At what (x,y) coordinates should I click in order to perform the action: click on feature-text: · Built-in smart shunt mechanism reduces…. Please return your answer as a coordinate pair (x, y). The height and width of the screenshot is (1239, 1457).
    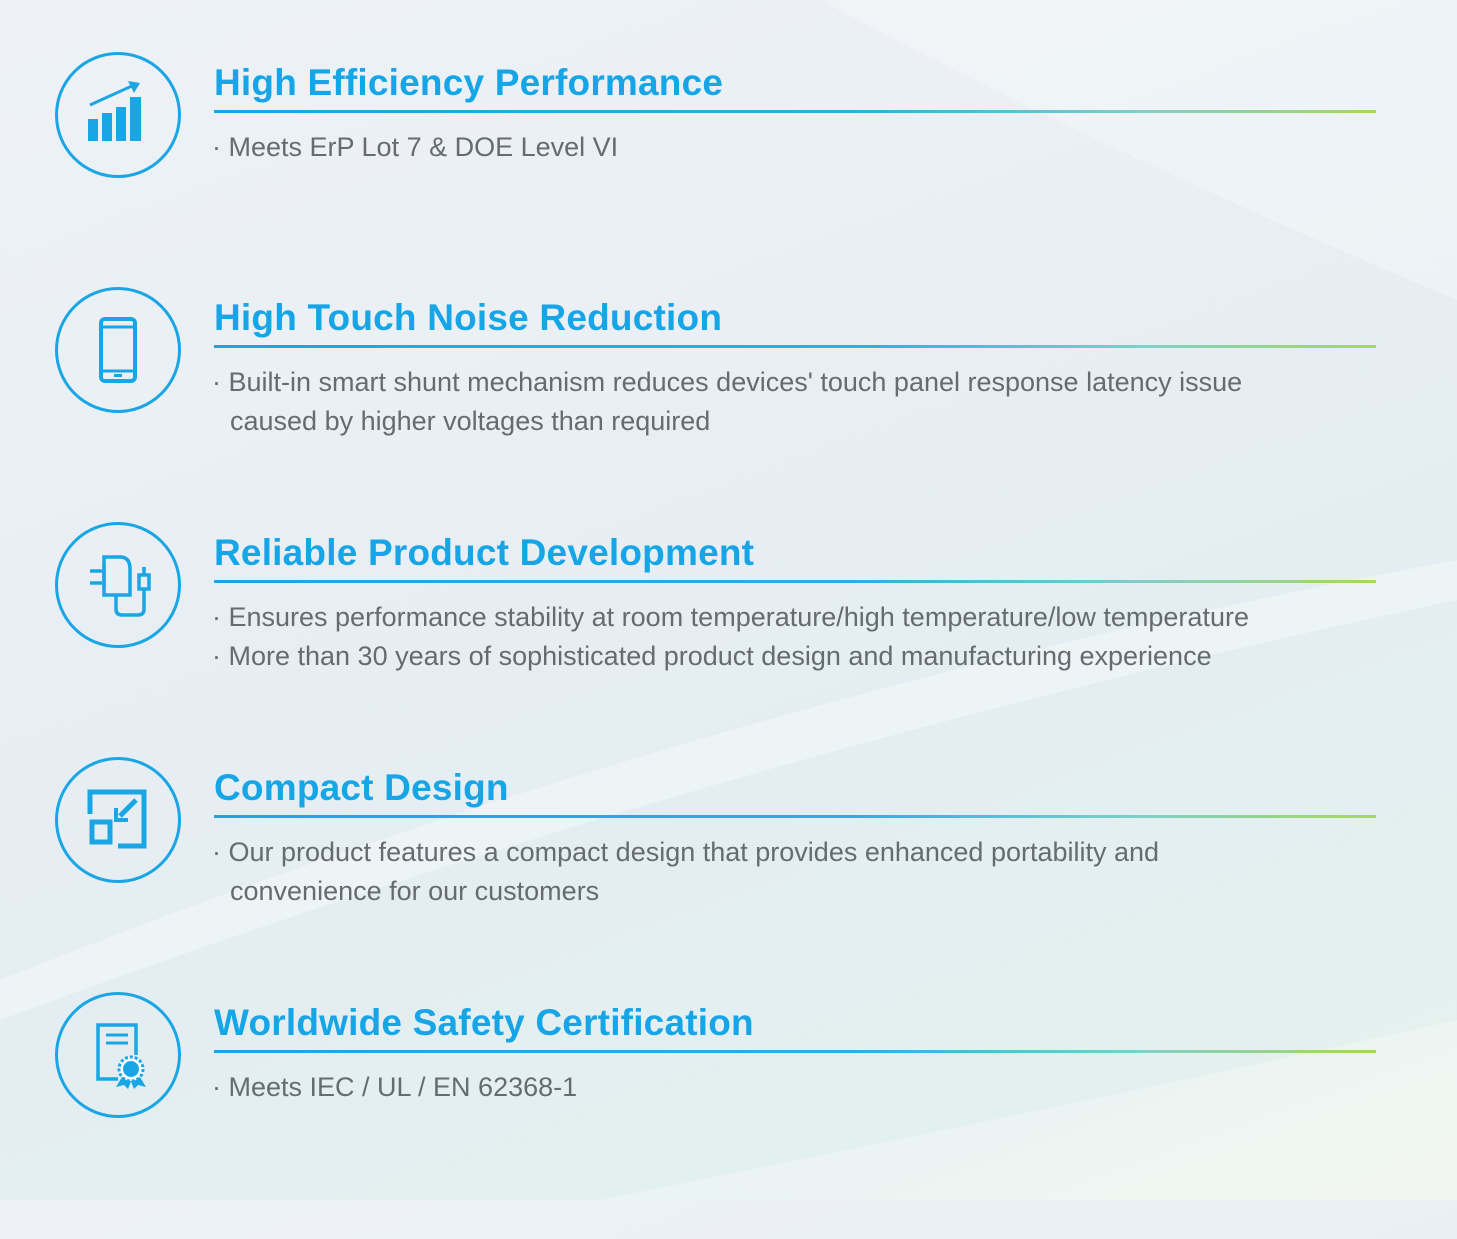
    Looking at the image, I should click on (727, 382).